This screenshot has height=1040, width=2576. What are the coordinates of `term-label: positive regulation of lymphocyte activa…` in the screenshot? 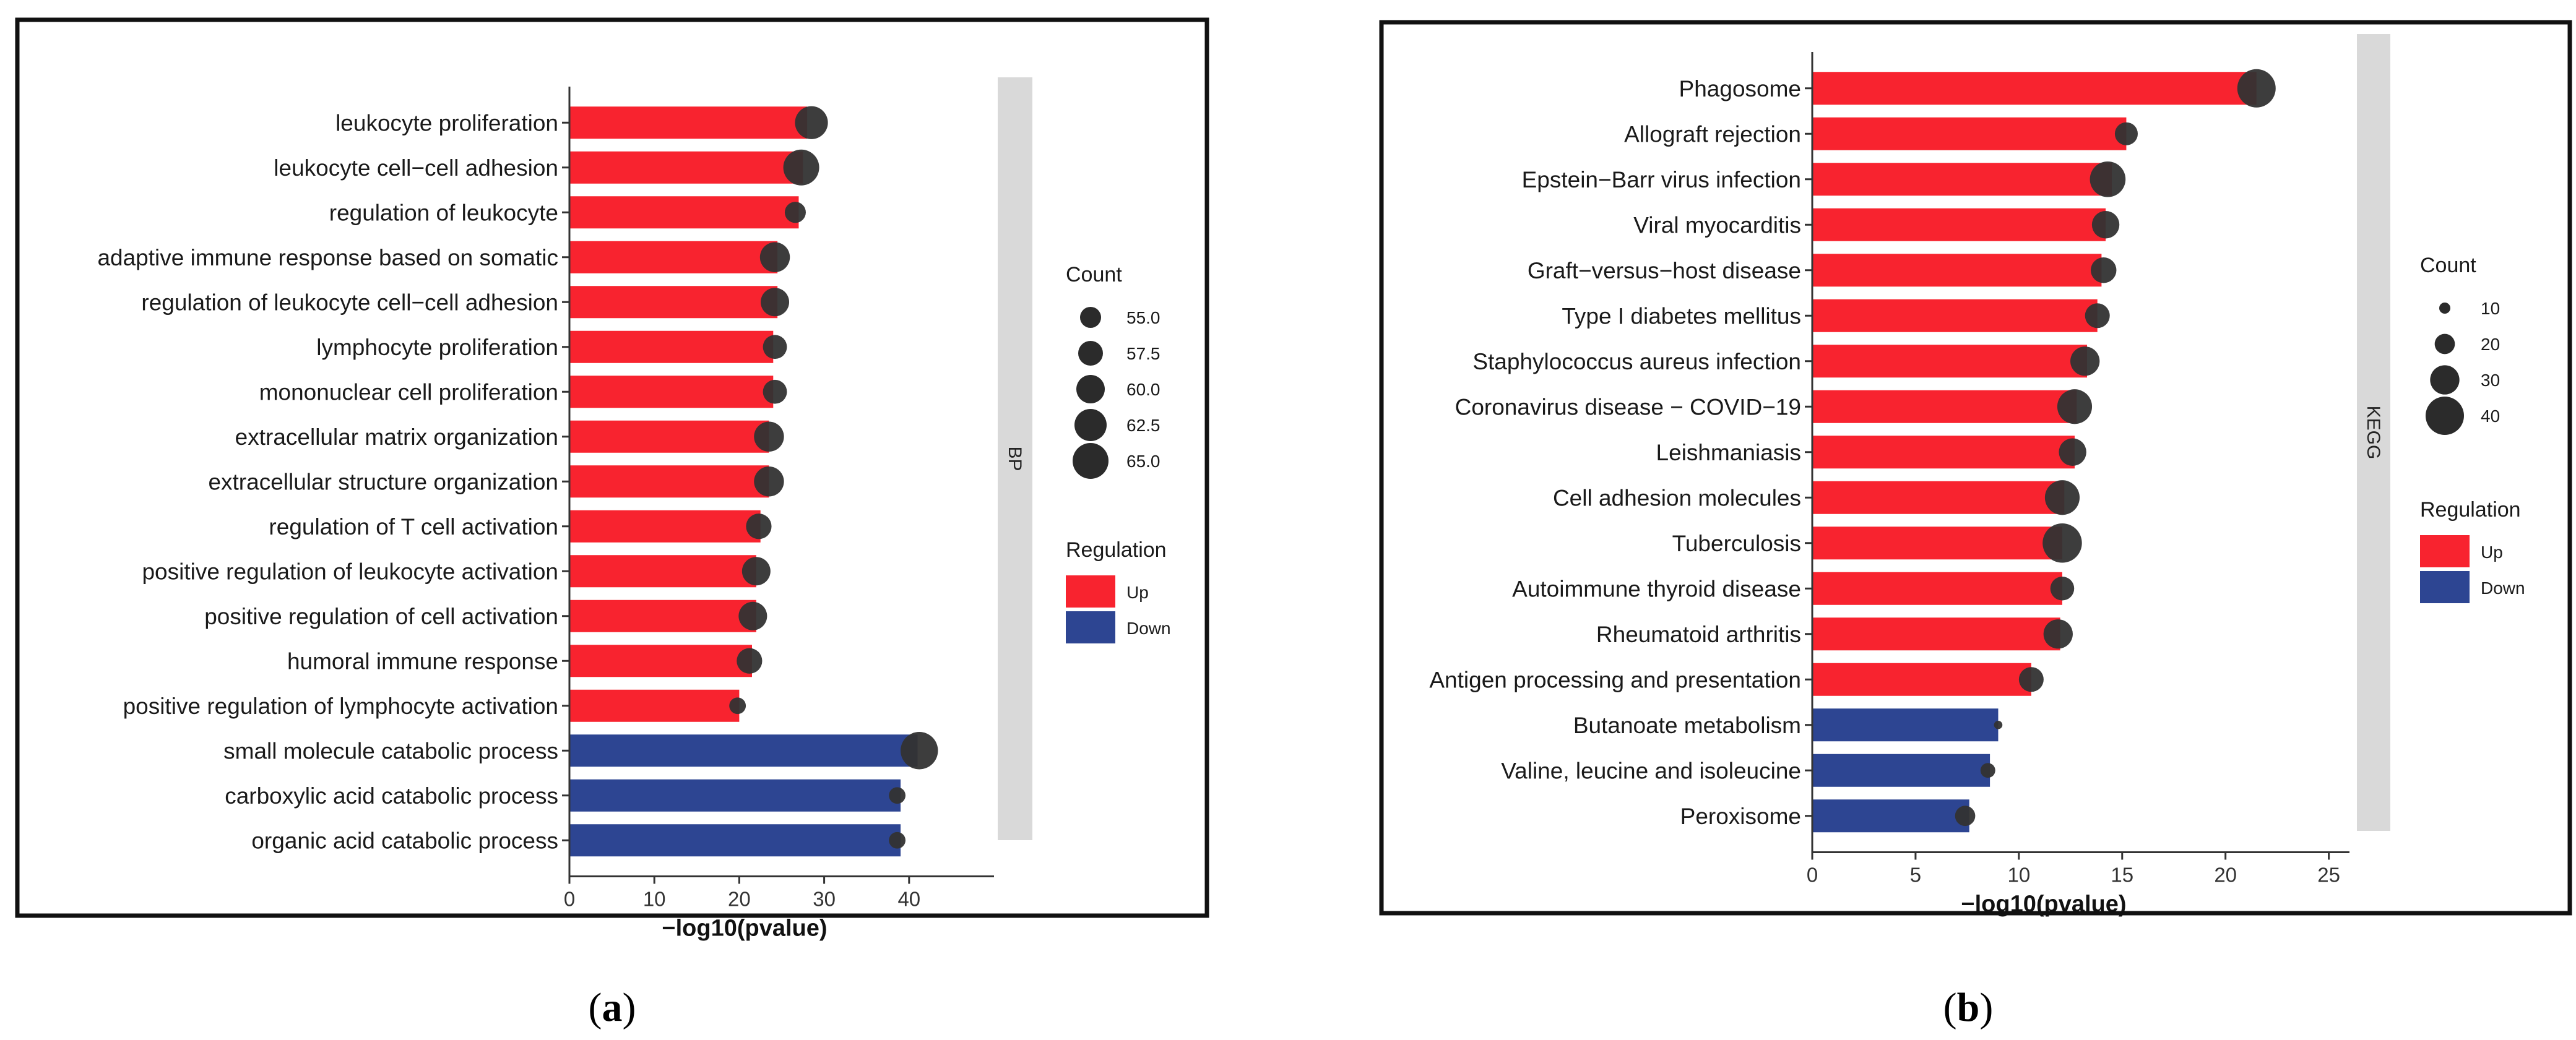 It's located at (340, 706).